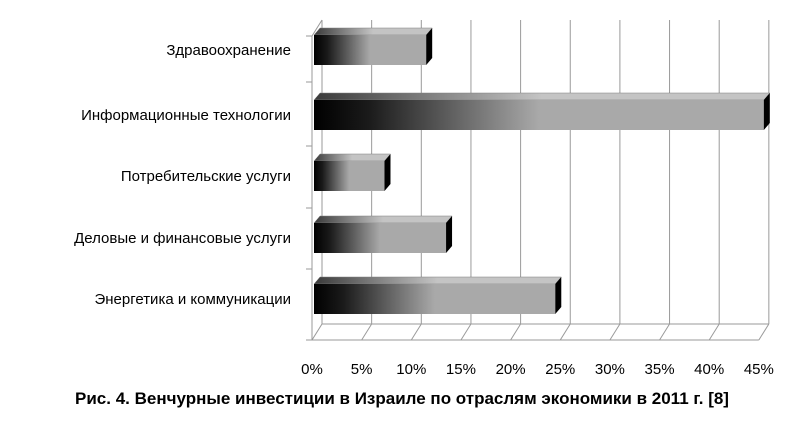 The image size is (804, 422). I want to click on x-tick-label: 20%, so click(511, 369).